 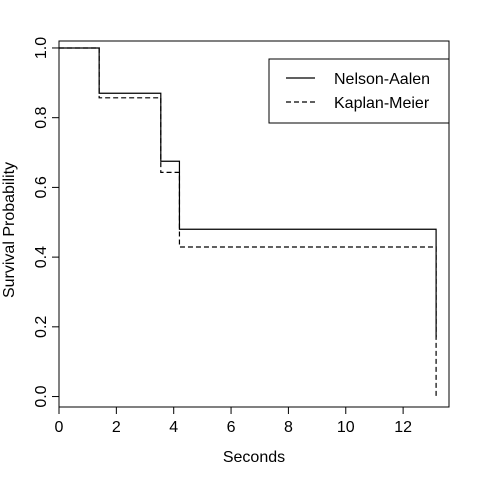 I want to click on x-axis-label: Seconds, so click(x=254, y=457).